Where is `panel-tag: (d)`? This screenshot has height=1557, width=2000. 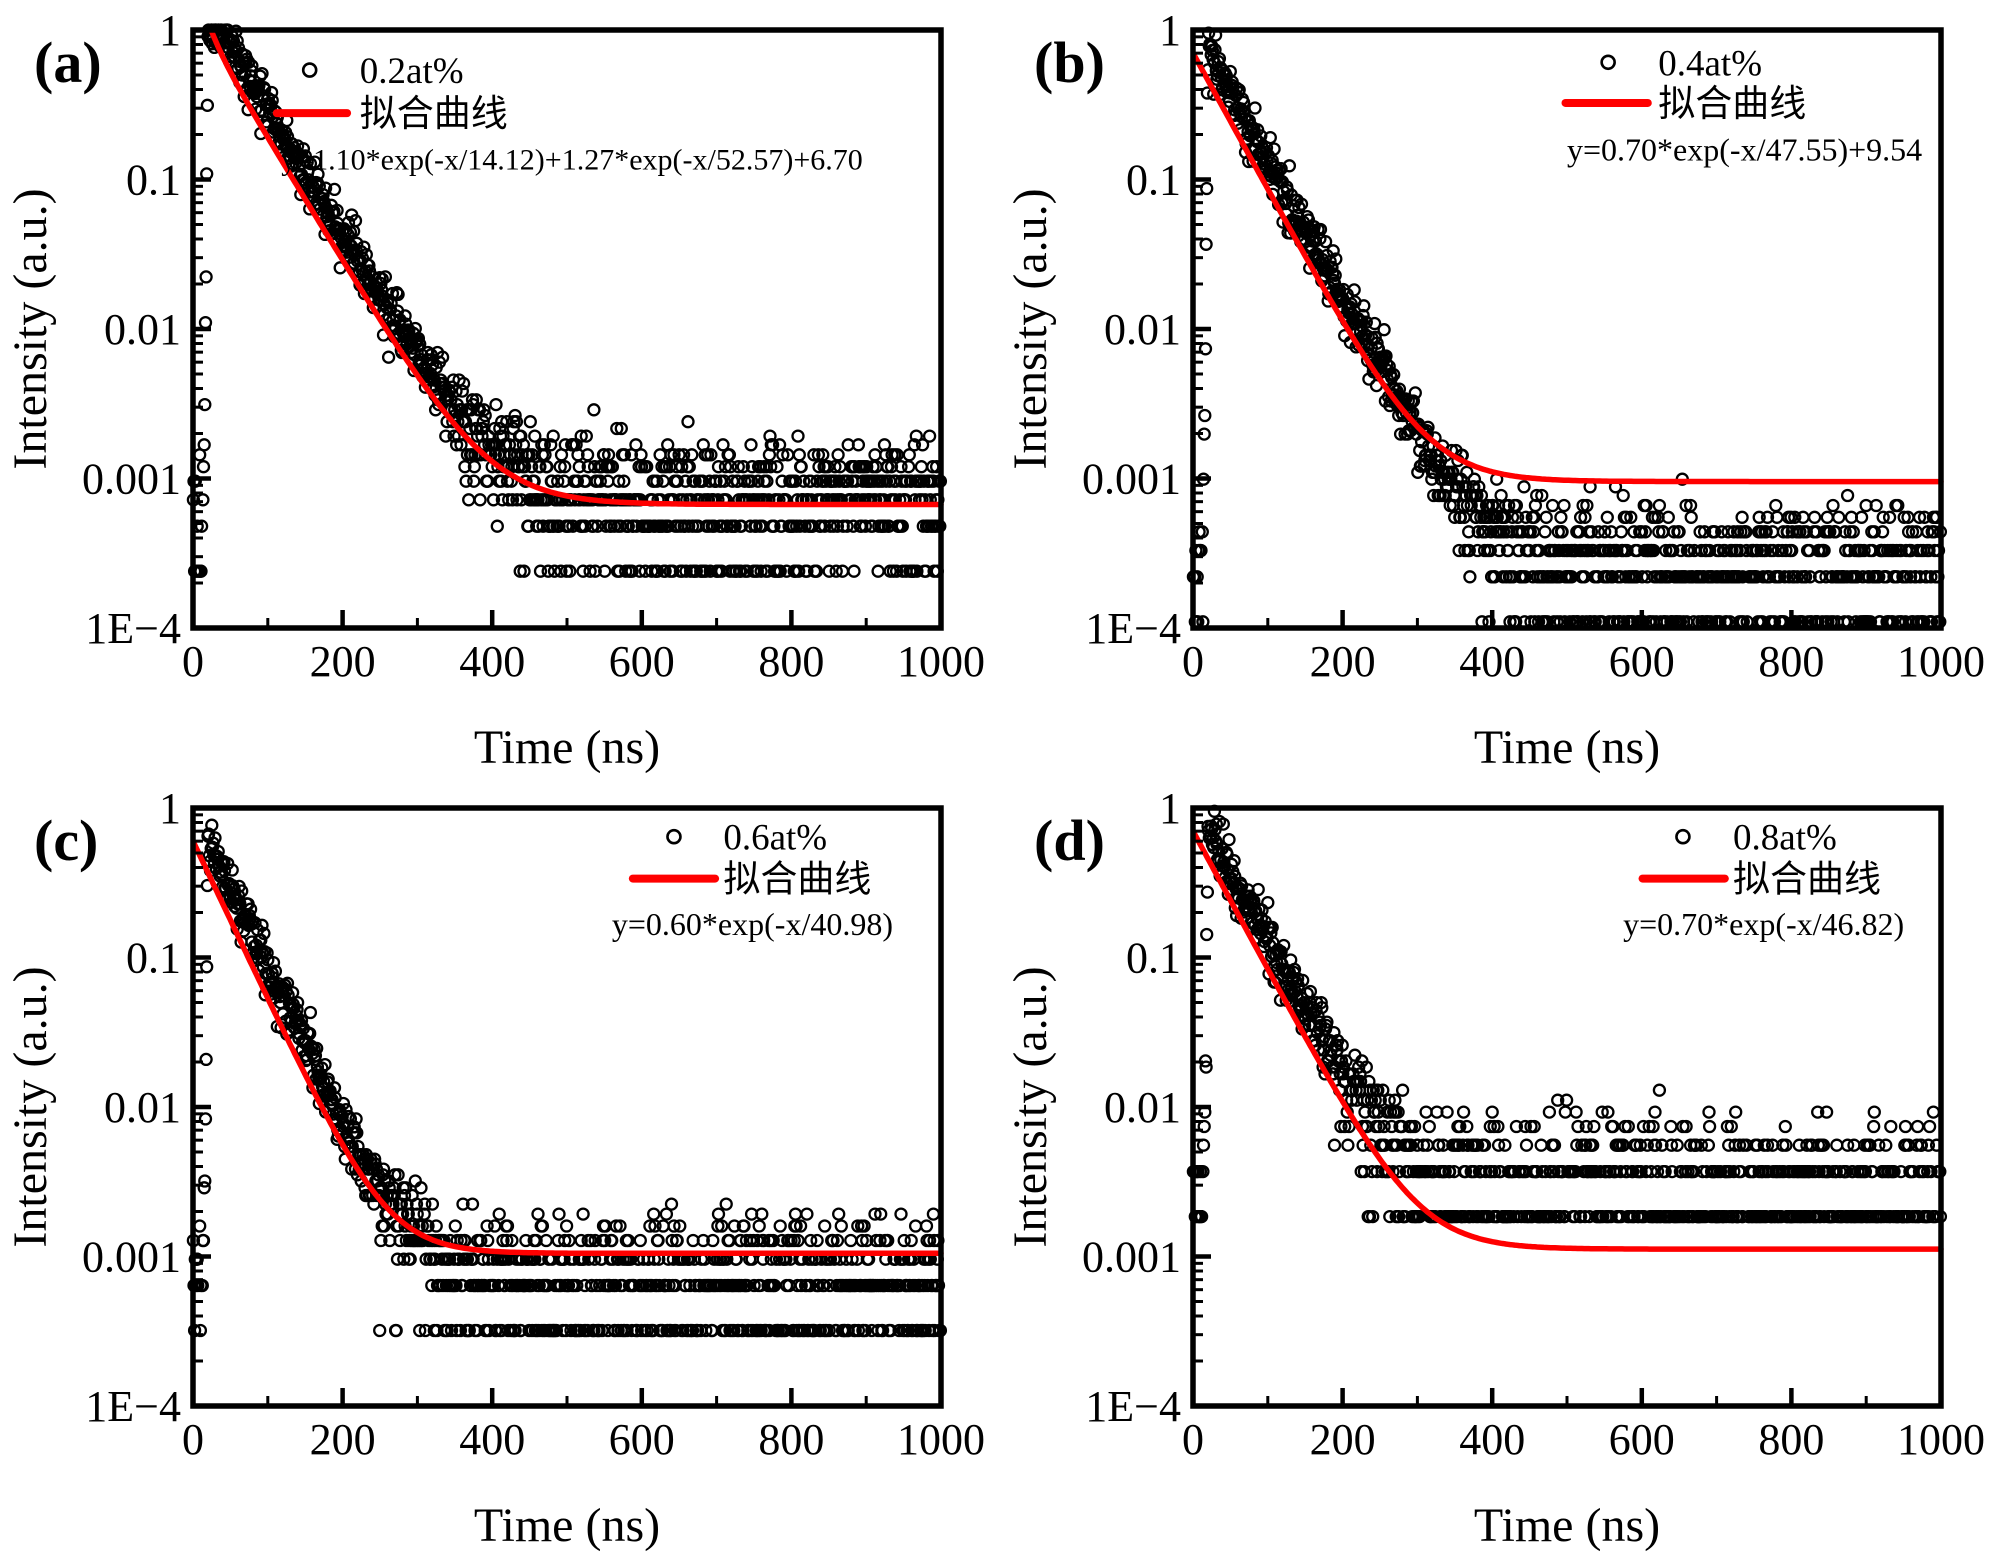
panel-tag: (d) is located at coordinates (1069, 840).